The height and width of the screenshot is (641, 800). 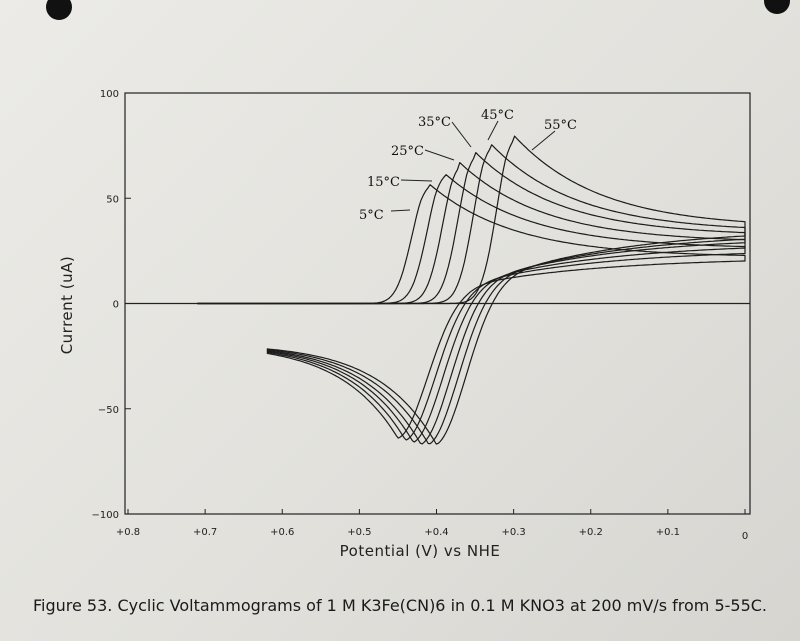 I want to click on temperature-label: 35°C, so click(x=434, y=122).